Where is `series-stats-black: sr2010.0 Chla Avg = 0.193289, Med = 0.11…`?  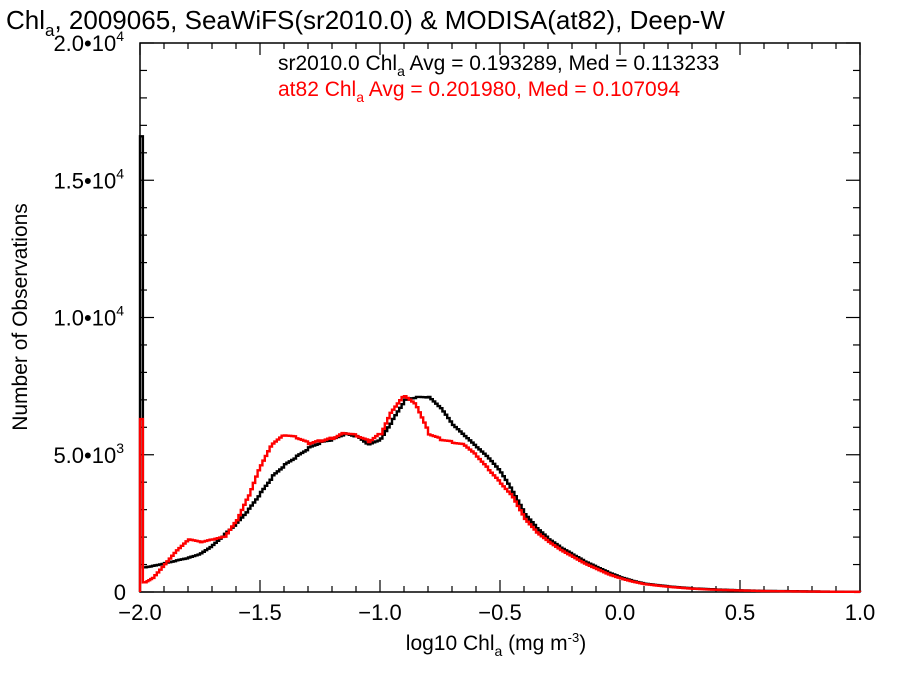 series-stats-black: sr2010.0 Chla Avg = 0.193289, Med = 0.11… is located at coordinates (498, 65).